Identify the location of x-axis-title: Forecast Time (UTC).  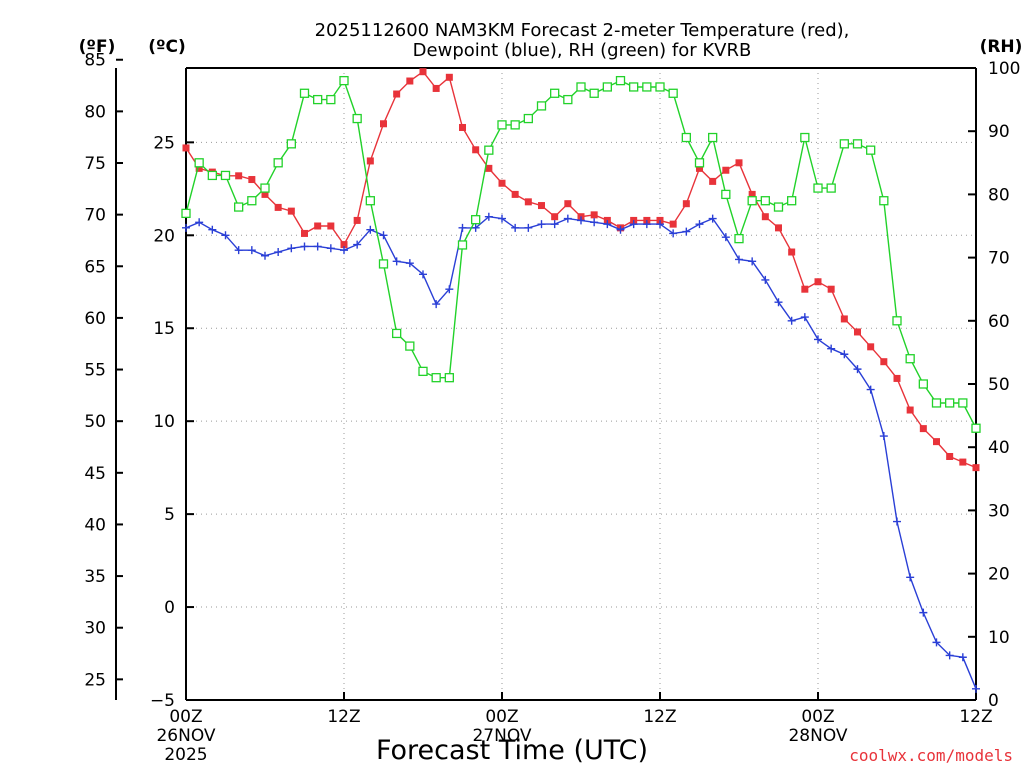
(512, 750).